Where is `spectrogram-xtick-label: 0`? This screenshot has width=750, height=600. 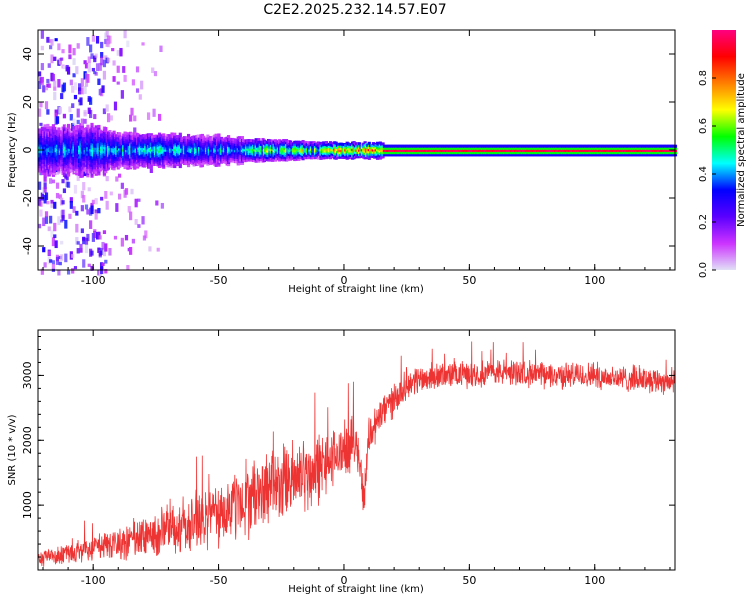
spectrogram-xtick-label: 0 is located at coordinates (343, 280).